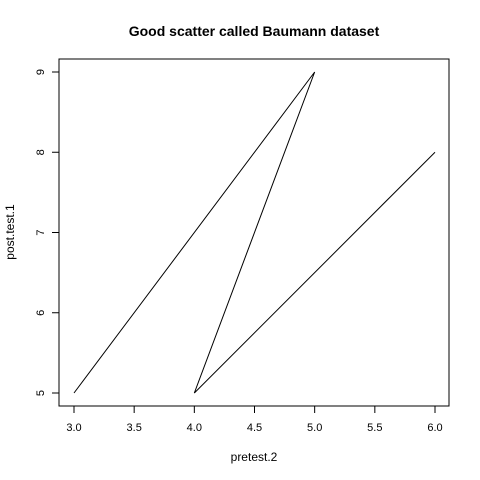 This screenshot has height=480, width=480. Describe the element at coordinates (374, 428) in the screenshot. I see `x-tick-label: 5.5` at that location.